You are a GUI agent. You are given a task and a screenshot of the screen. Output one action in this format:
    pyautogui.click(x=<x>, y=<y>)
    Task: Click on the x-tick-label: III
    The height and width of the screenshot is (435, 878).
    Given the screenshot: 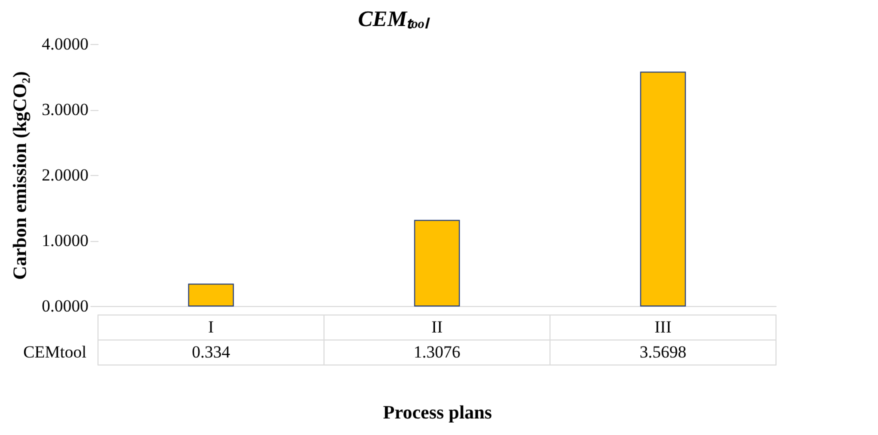 What is the action you would take?
    pyautogui.click(x=663, y=327)
    